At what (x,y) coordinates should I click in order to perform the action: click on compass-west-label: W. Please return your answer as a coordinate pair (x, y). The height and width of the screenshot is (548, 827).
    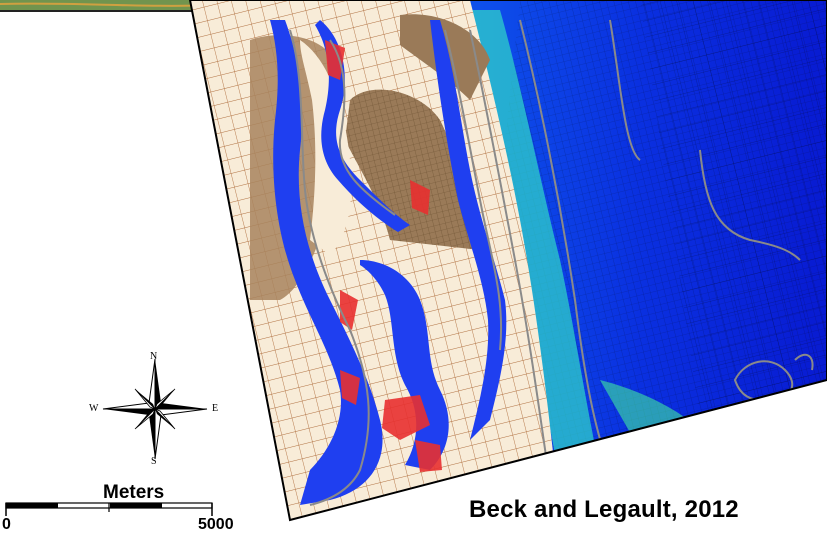
    Looking at the image, I should click on (94, 408).